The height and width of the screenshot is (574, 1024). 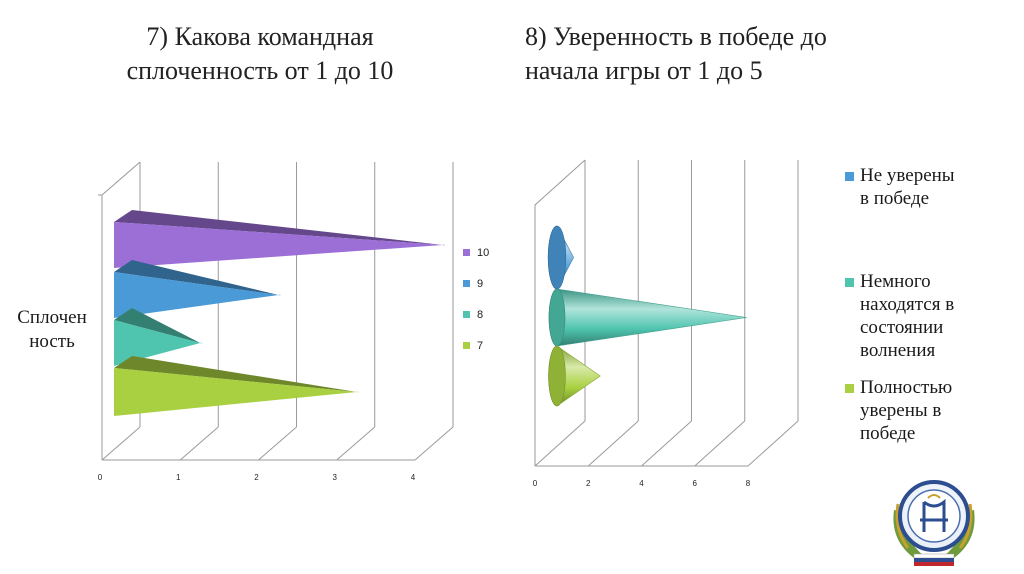 I want to click on chart2-title-line1: 8) Уверенность в победе до, so click(x=676, y=36).